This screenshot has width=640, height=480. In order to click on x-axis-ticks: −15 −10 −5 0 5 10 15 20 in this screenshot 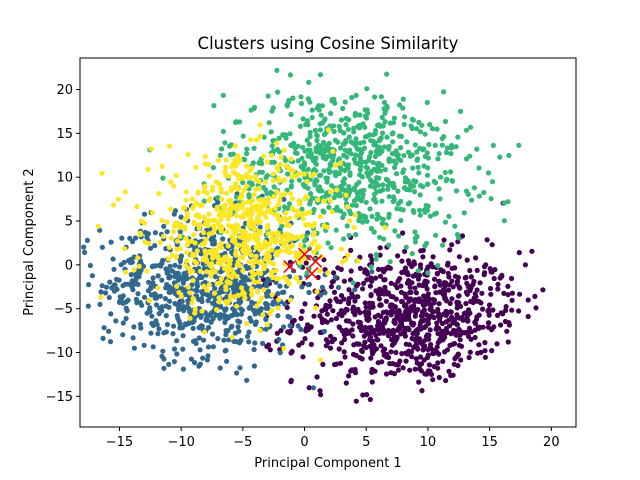, I will do `click(333, 438)`.